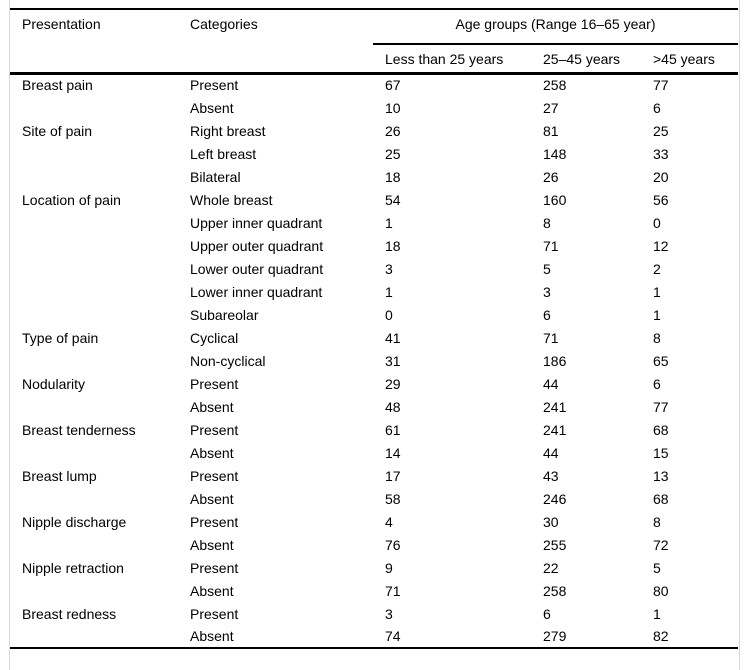  Describe the element at coordinates (547, 222) in the screenshot. I see `value-cell-25-45: 8` at that location.